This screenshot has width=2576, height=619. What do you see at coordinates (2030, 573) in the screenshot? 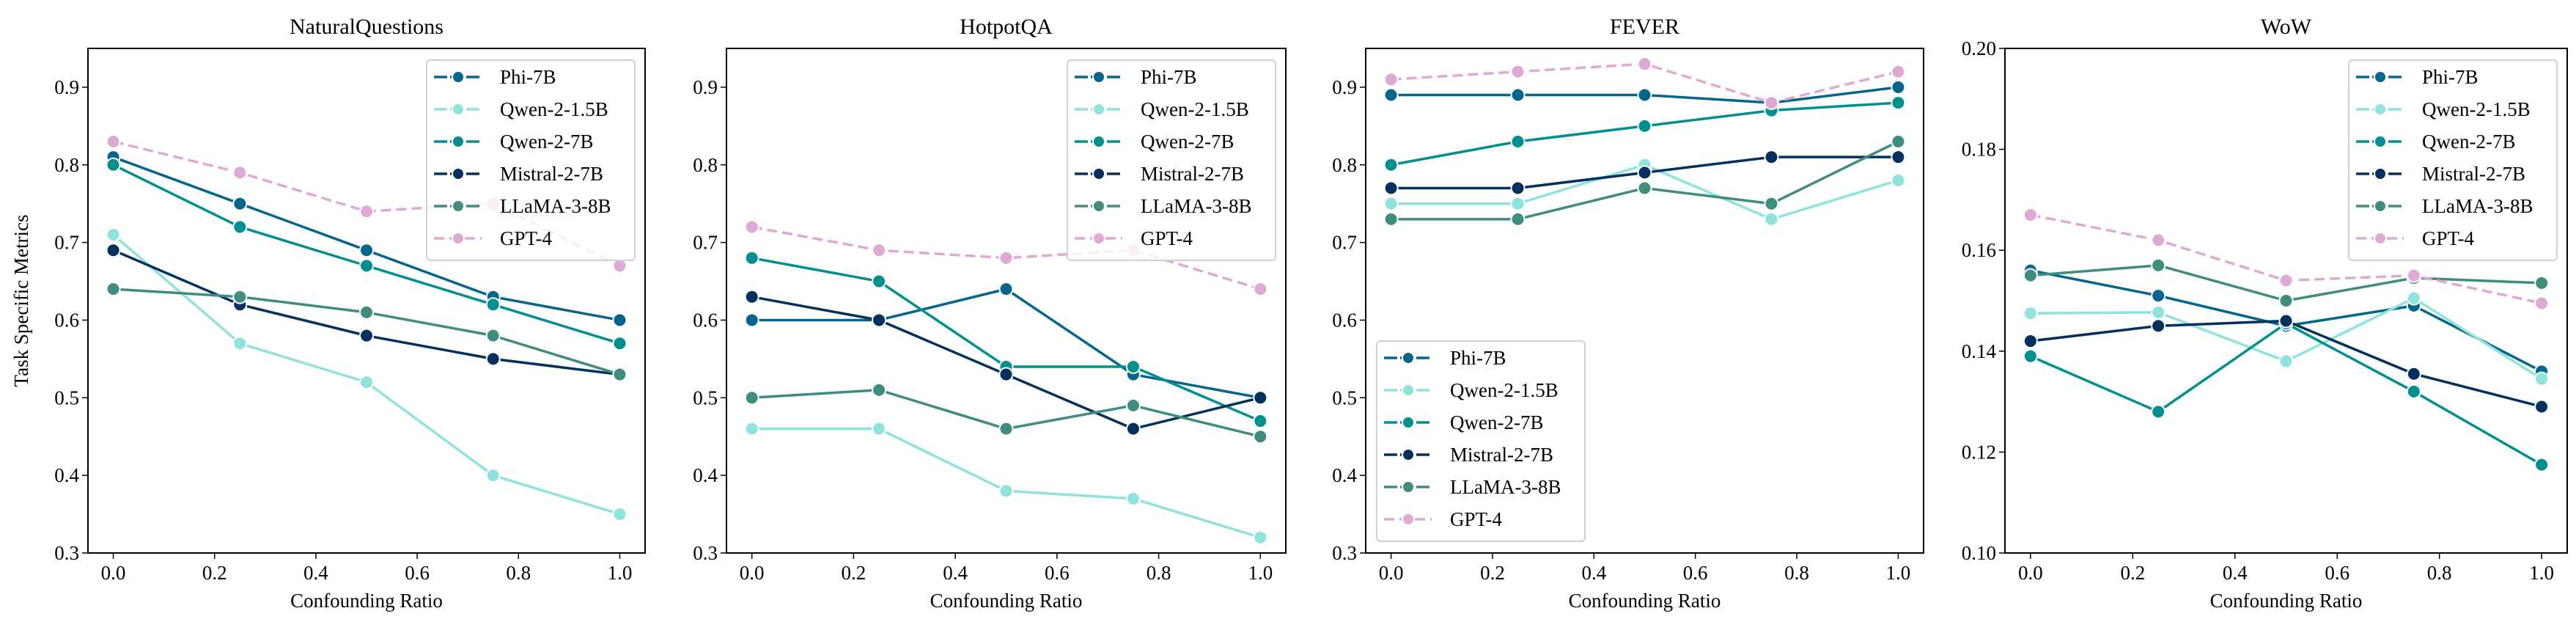
I see `x-tick-label: 0.0` at bounding box center [2030, 573].